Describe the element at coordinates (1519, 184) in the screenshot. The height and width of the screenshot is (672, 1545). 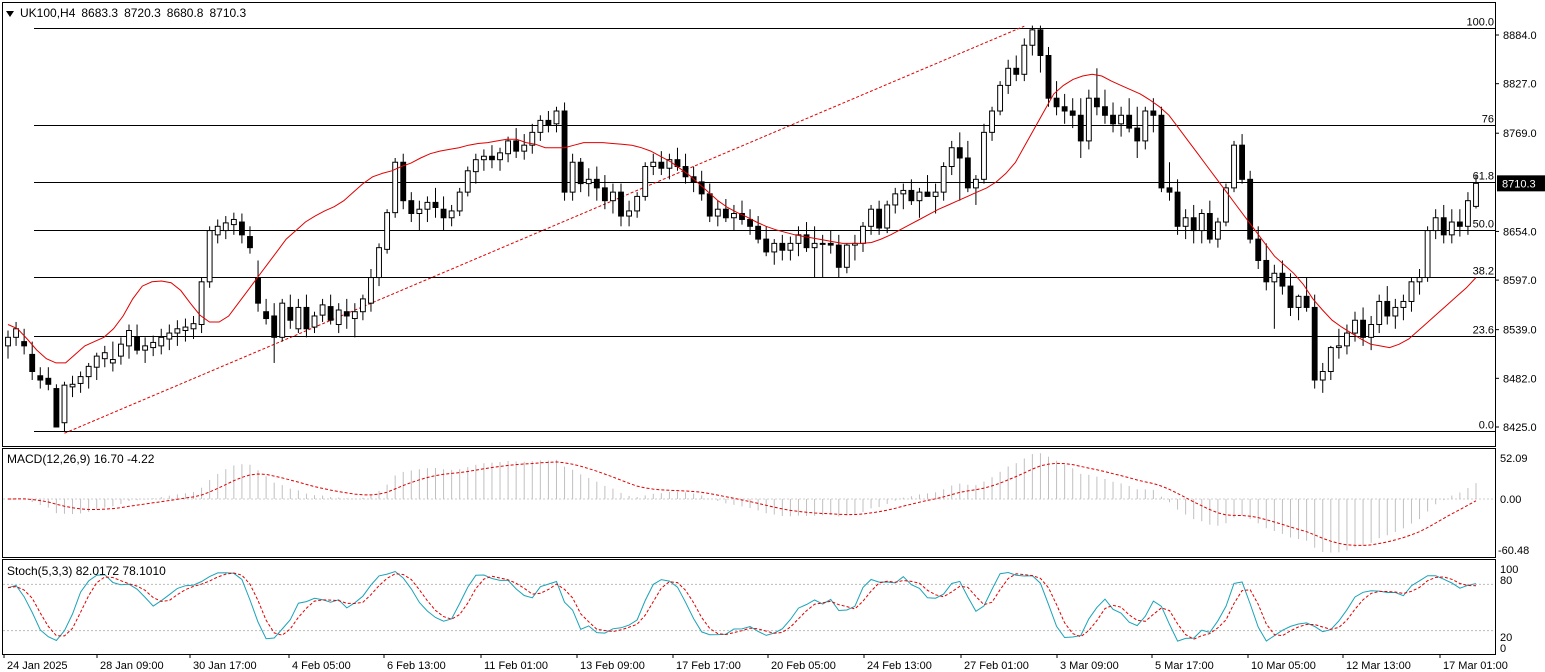
I see `current-price-label: 8710.3` at that location.